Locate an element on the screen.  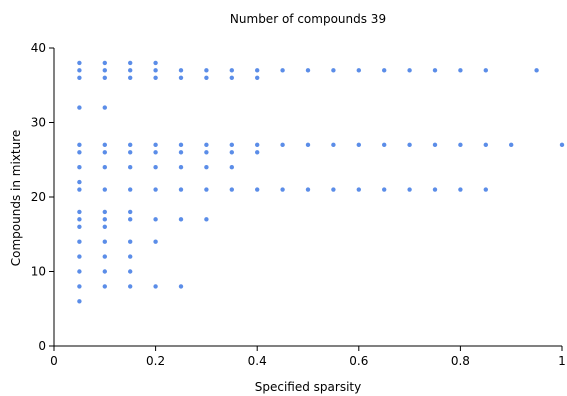
y-axis-title: Compounds in mixture is located at coordinates (16, 198).